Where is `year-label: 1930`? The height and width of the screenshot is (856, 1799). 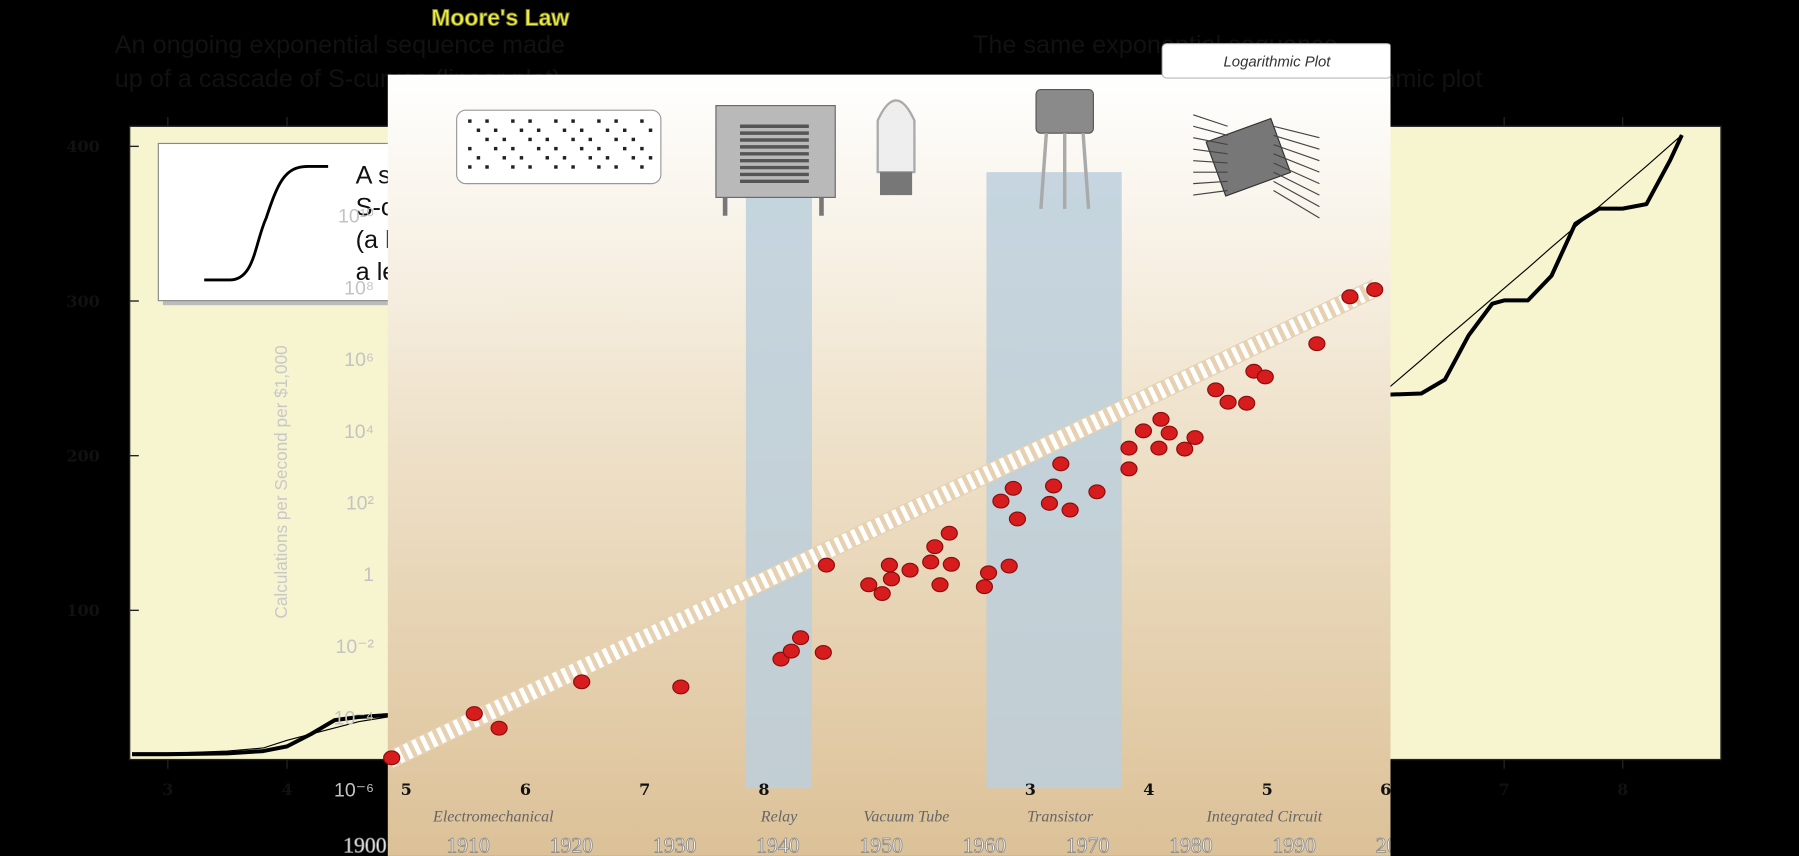
year-label: 1930 is located at coordinates (675, 845).